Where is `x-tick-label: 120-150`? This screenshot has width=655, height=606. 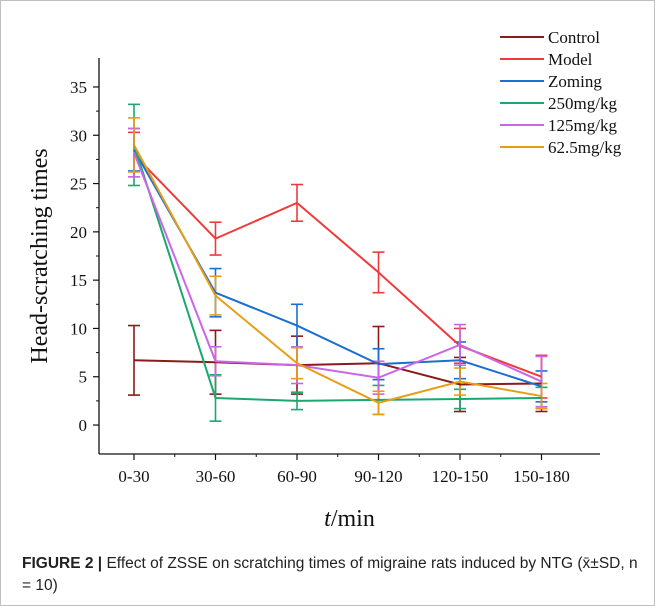
x-tick-label: 120-150 is located at coordinates (460, 476).